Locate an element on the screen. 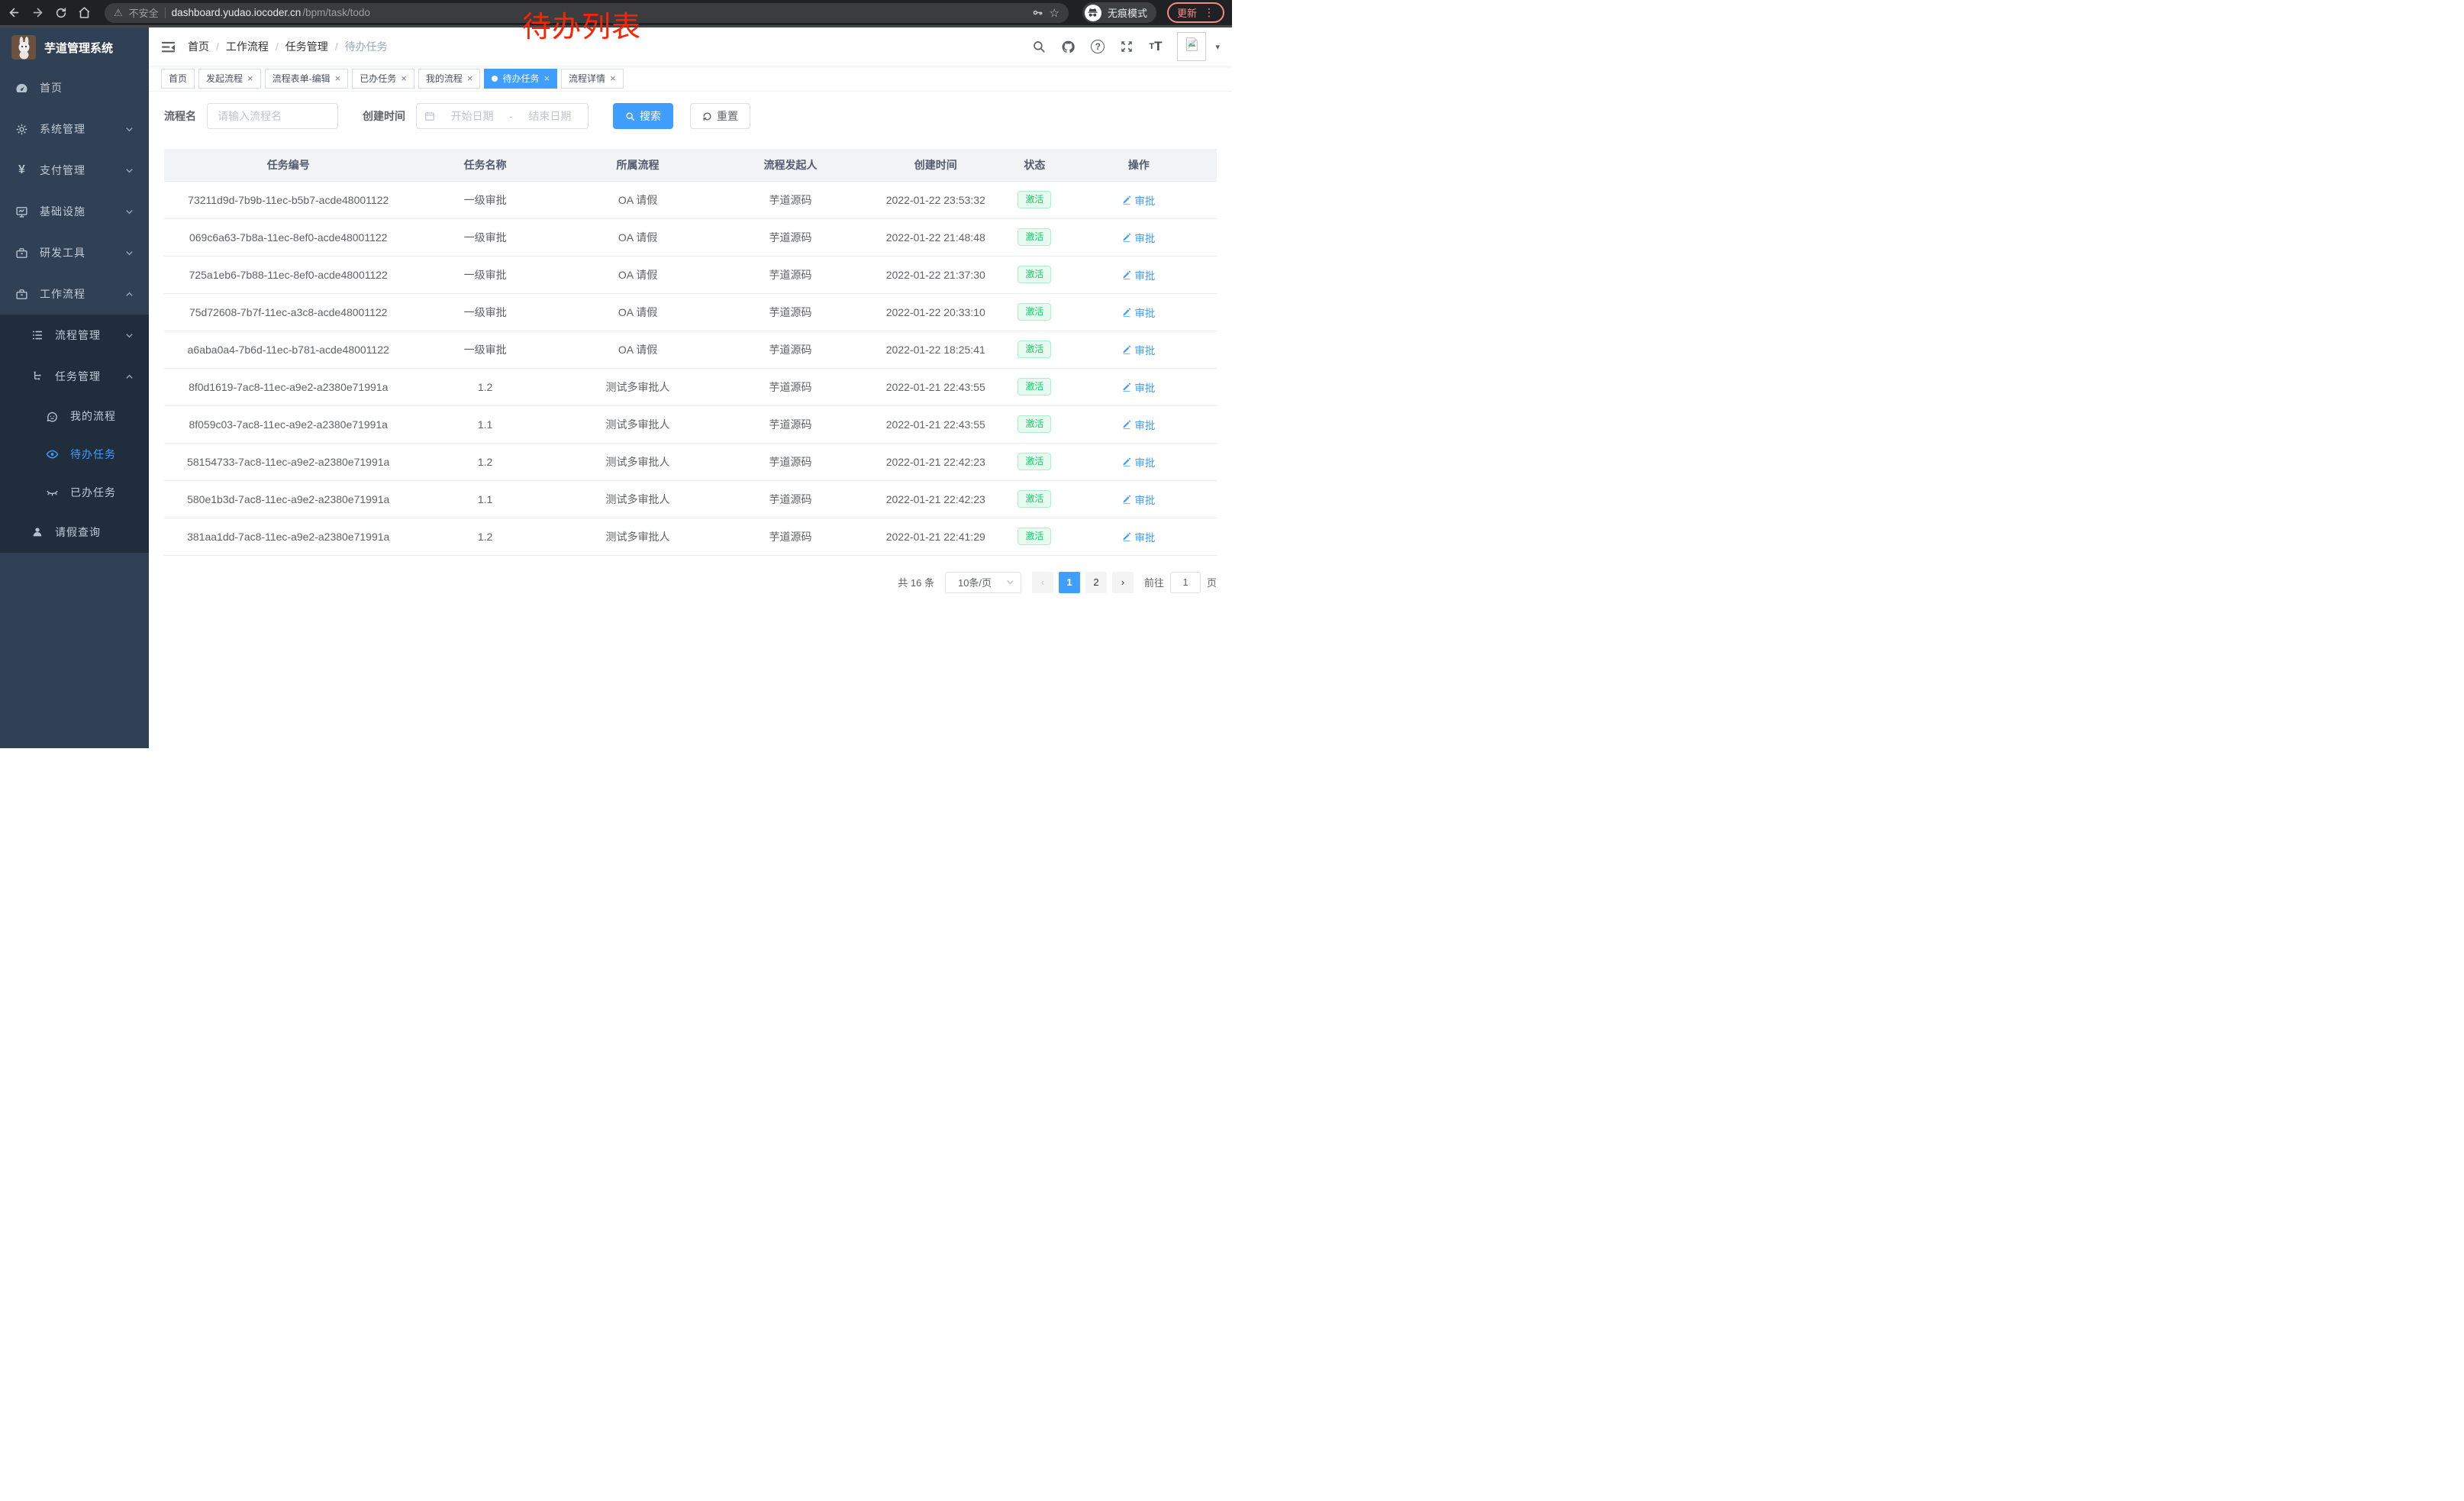  tab-done-tasks: 已办任务 × is located at coordinates (383, 78).